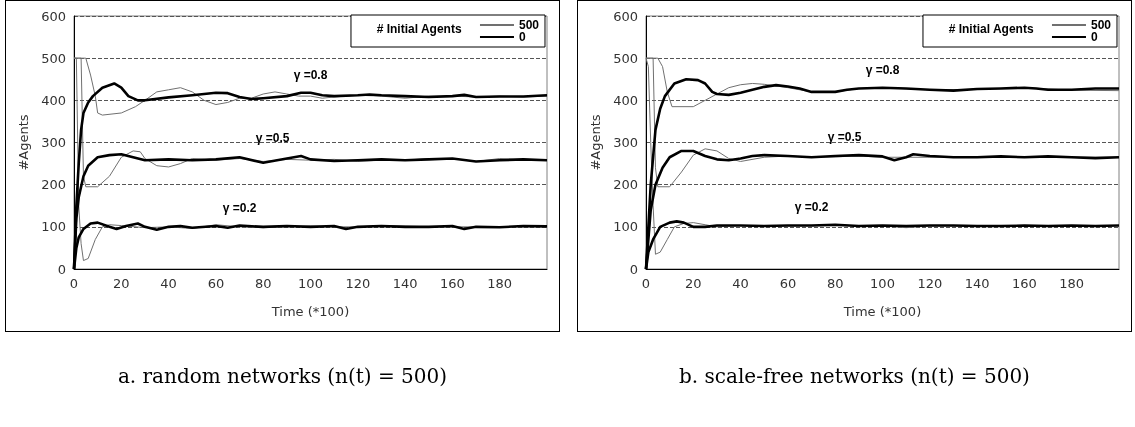 The width and height of the screenshot is (1135, 427). What do you see at coordinates (854, 376) in the screenshot?
I see `text: b. scale-free networks (n(t) = 500)` at bounding box center [854, 376].